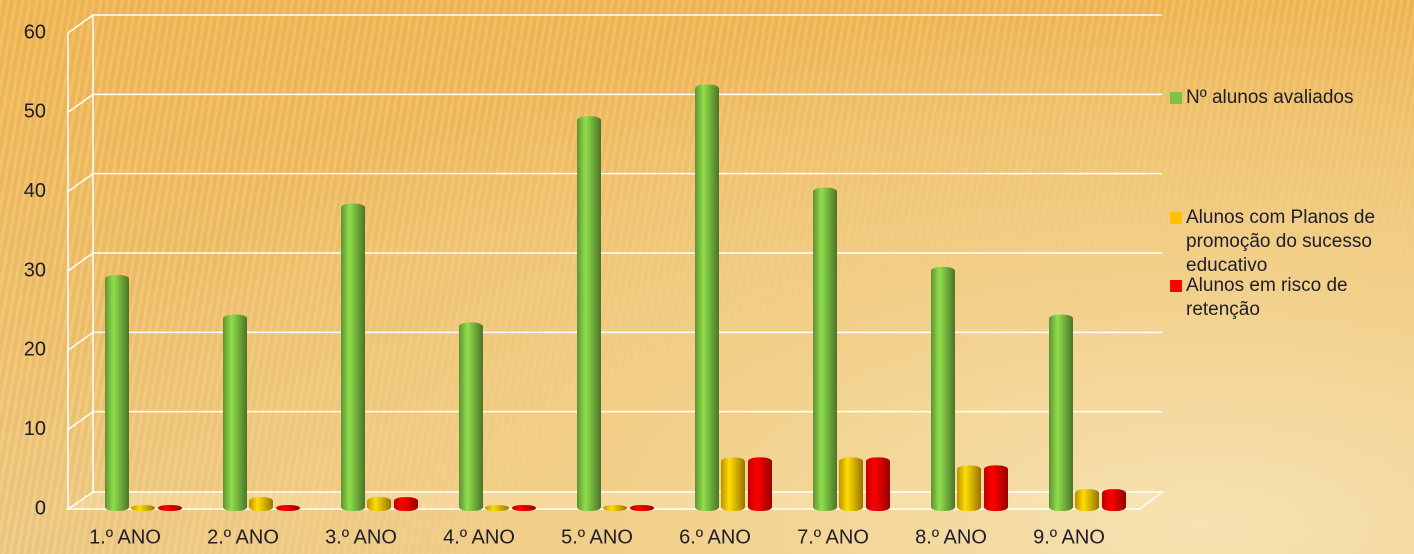 The width and height of the screenshot is (1414, 554). I want to click on y-tick-label: 60, so click(35, 32).